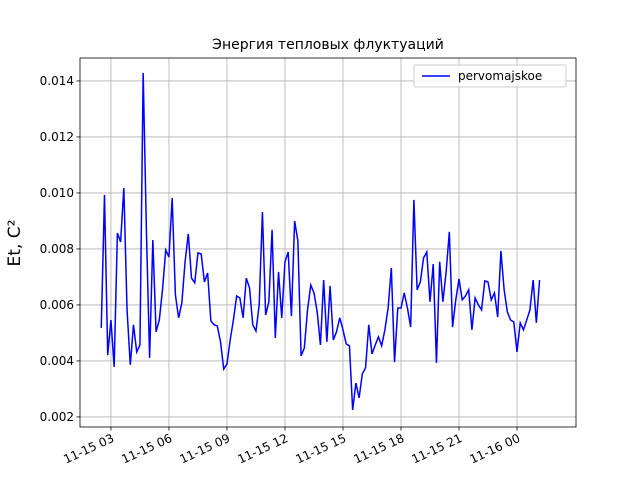 The height and width of the screenshot is (480, 640). I want to click on y-tick-label: 0.004, so click(57, 361).